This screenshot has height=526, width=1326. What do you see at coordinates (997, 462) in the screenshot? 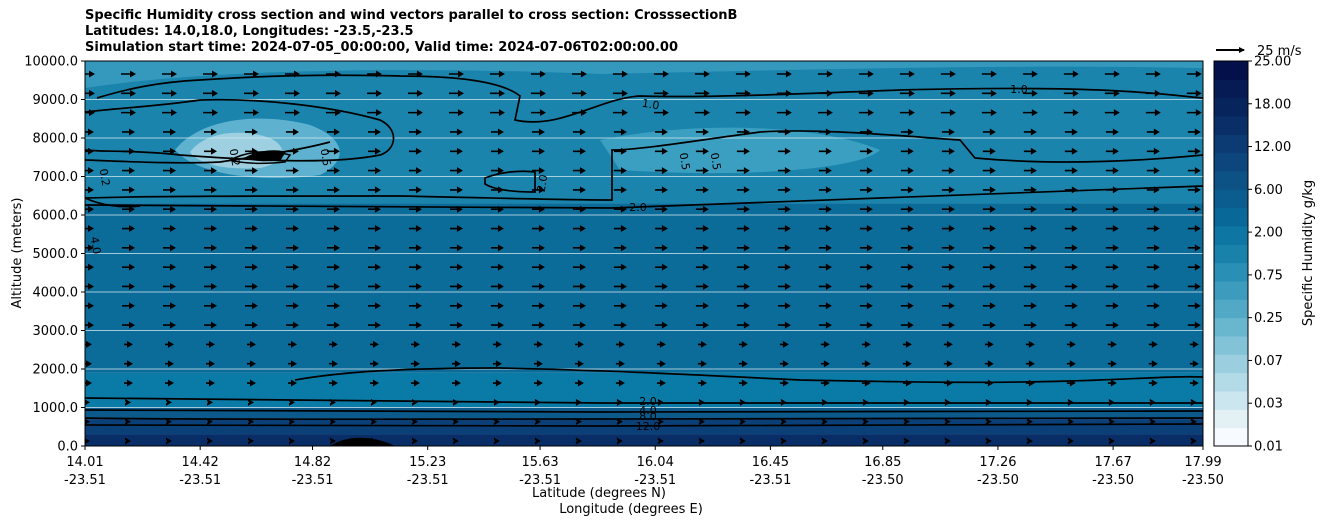
I see `x-tick-lat-8: 17.26` at bounding box center [997, 462].